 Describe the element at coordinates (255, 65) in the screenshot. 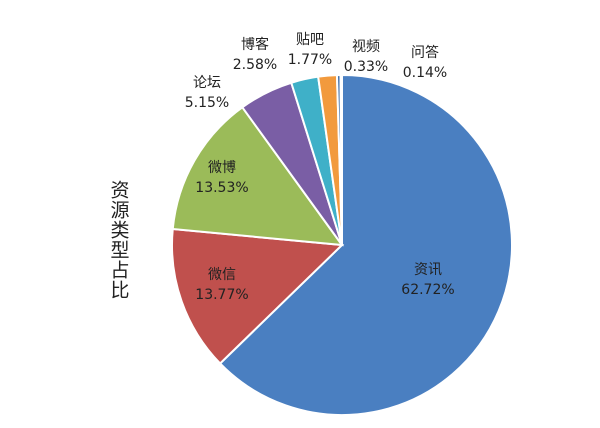

I see `slice-value-label: 2.58%` at that location.